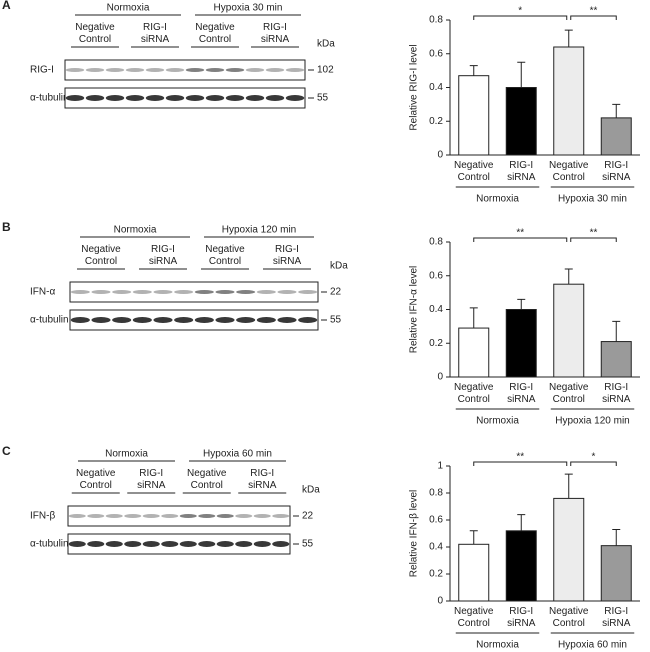 This screenshot has width=650, height=652. Describe the element at coordinates (339, 266) in the screenshot. I see `unit-label: kDa` at that location.